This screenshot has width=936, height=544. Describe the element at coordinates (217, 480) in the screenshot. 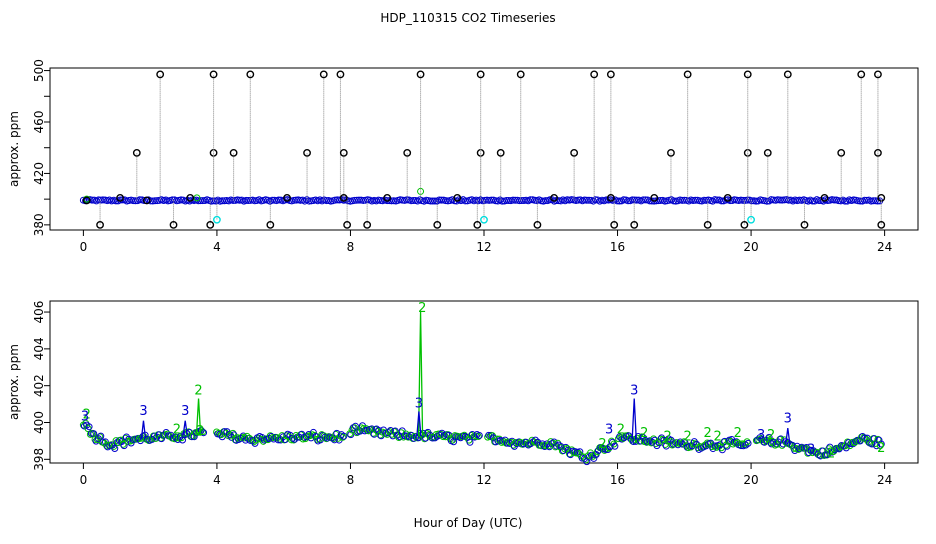

I see `x-tick-label: 4` at that location.